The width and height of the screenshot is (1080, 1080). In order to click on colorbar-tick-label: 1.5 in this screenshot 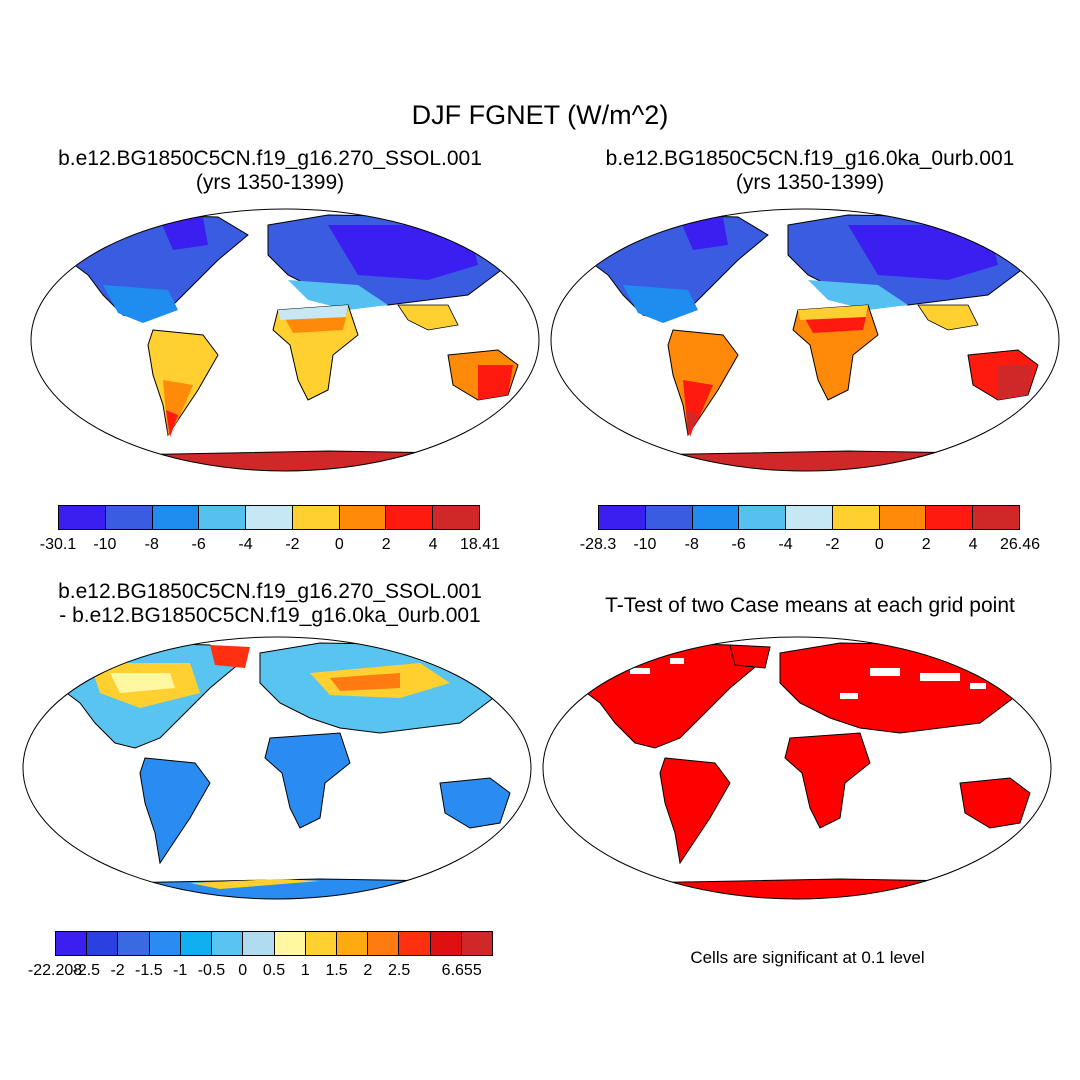, I will do `click(336, 970)`.